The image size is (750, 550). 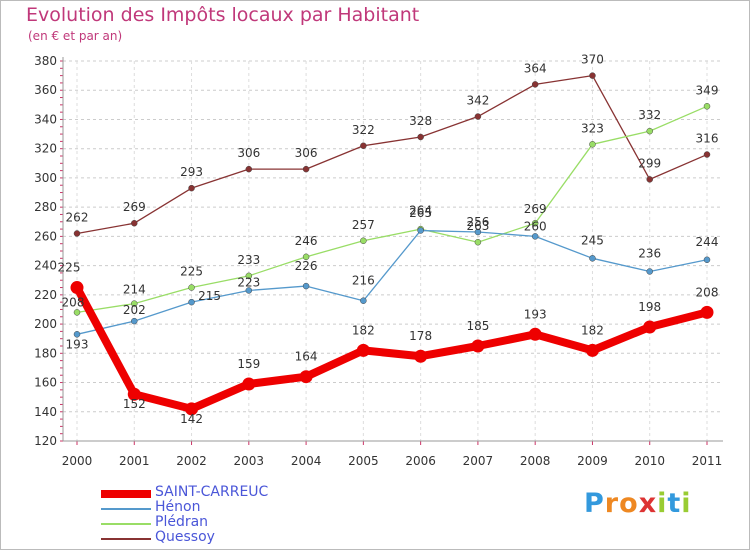 I want to click on y-tick-label: 360, so click(x=45, y=90).